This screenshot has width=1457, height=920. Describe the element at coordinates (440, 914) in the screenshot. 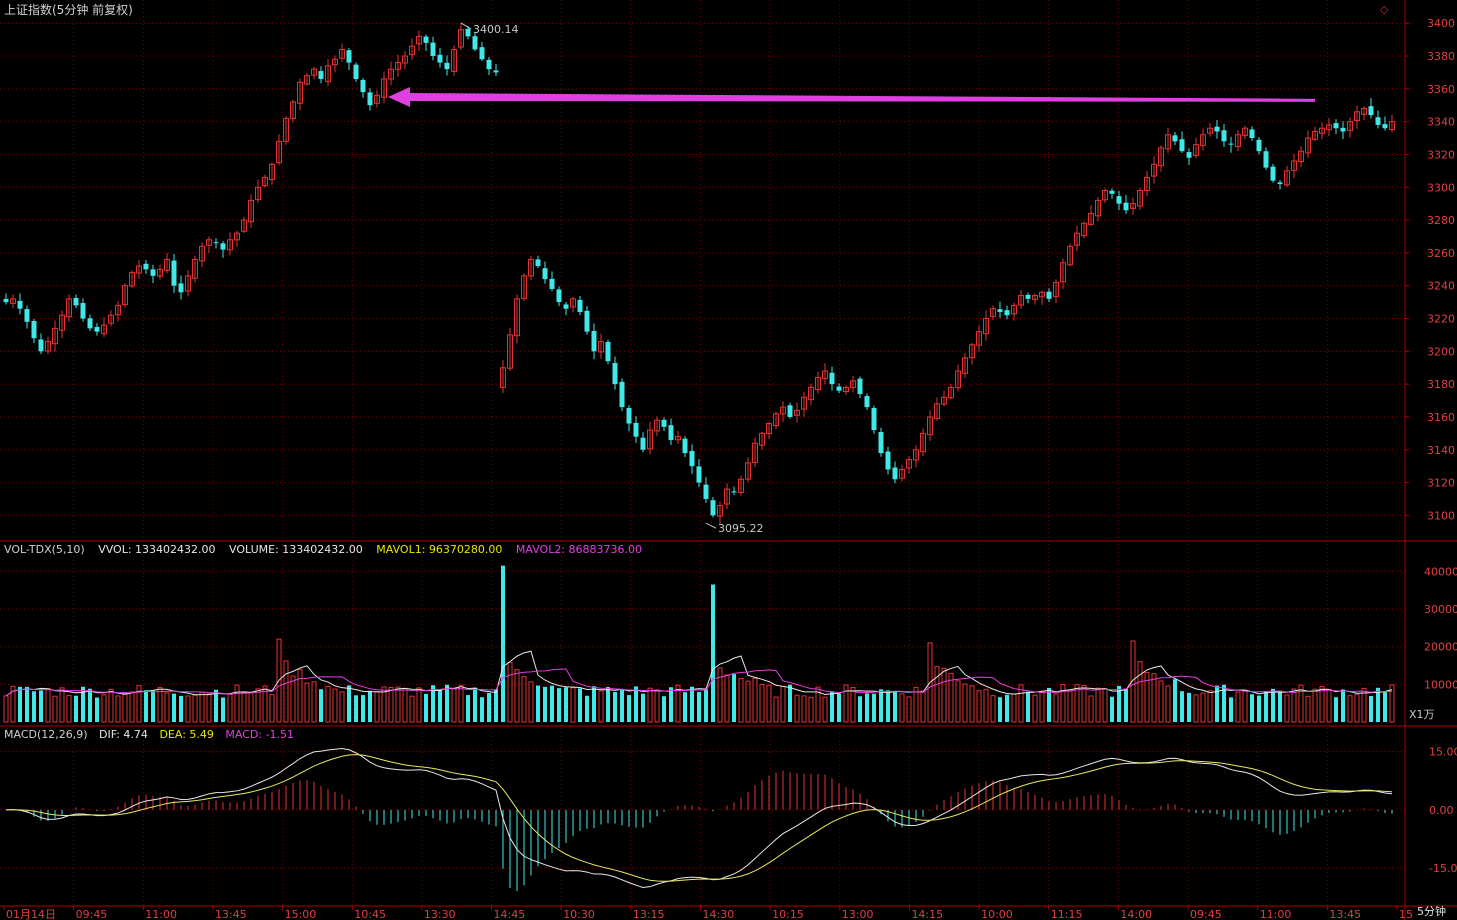

I see `x-axis-label: 13:30` at that location.